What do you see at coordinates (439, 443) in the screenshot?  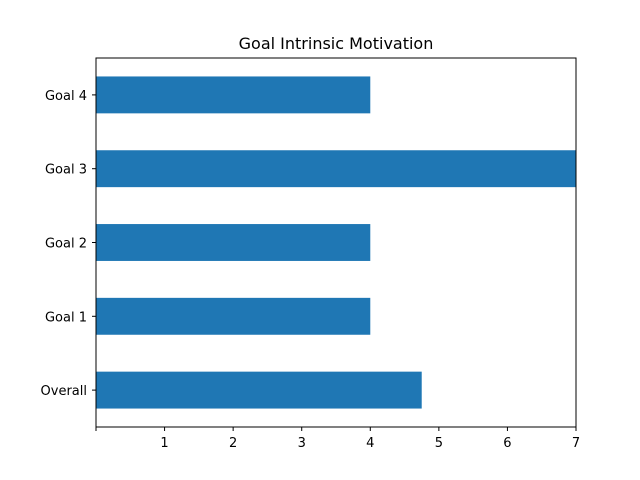 I see `x-tick-label: 5` at bounding box center [439, 443].